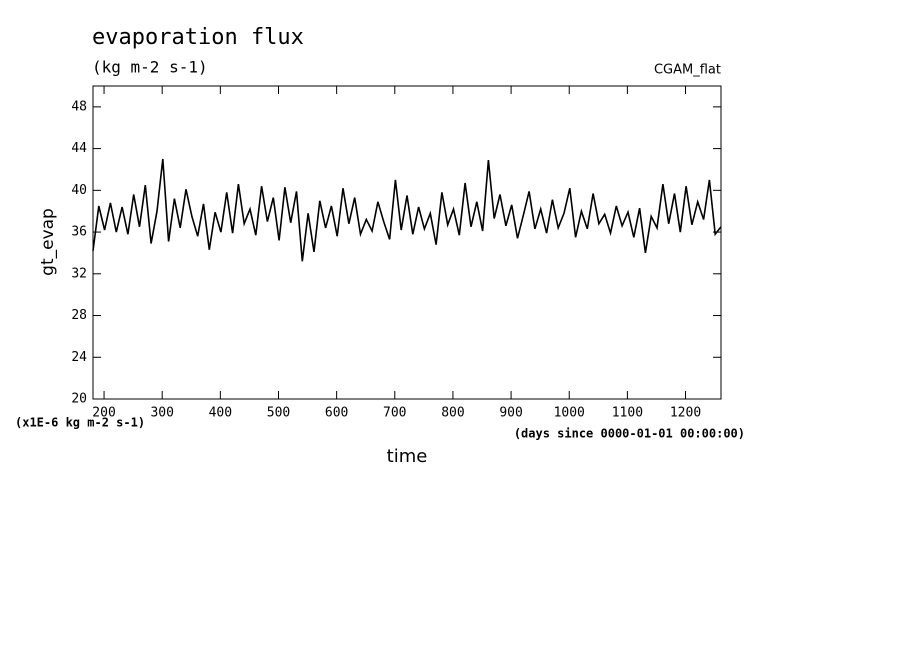 This screenshot has height=654, width=904. Describe the element at coordinates (79, 399) in the screenshot. I see `y-tick-label: 20` at that location.